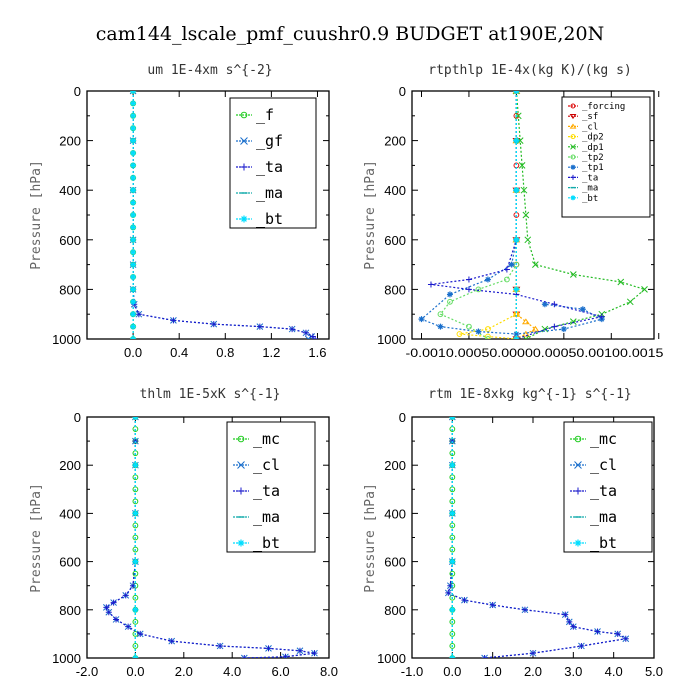  What do you see at coordinates (269, 141) in the screenshot?
I see `legend-label: _gf` at bounding box center [269, 141].